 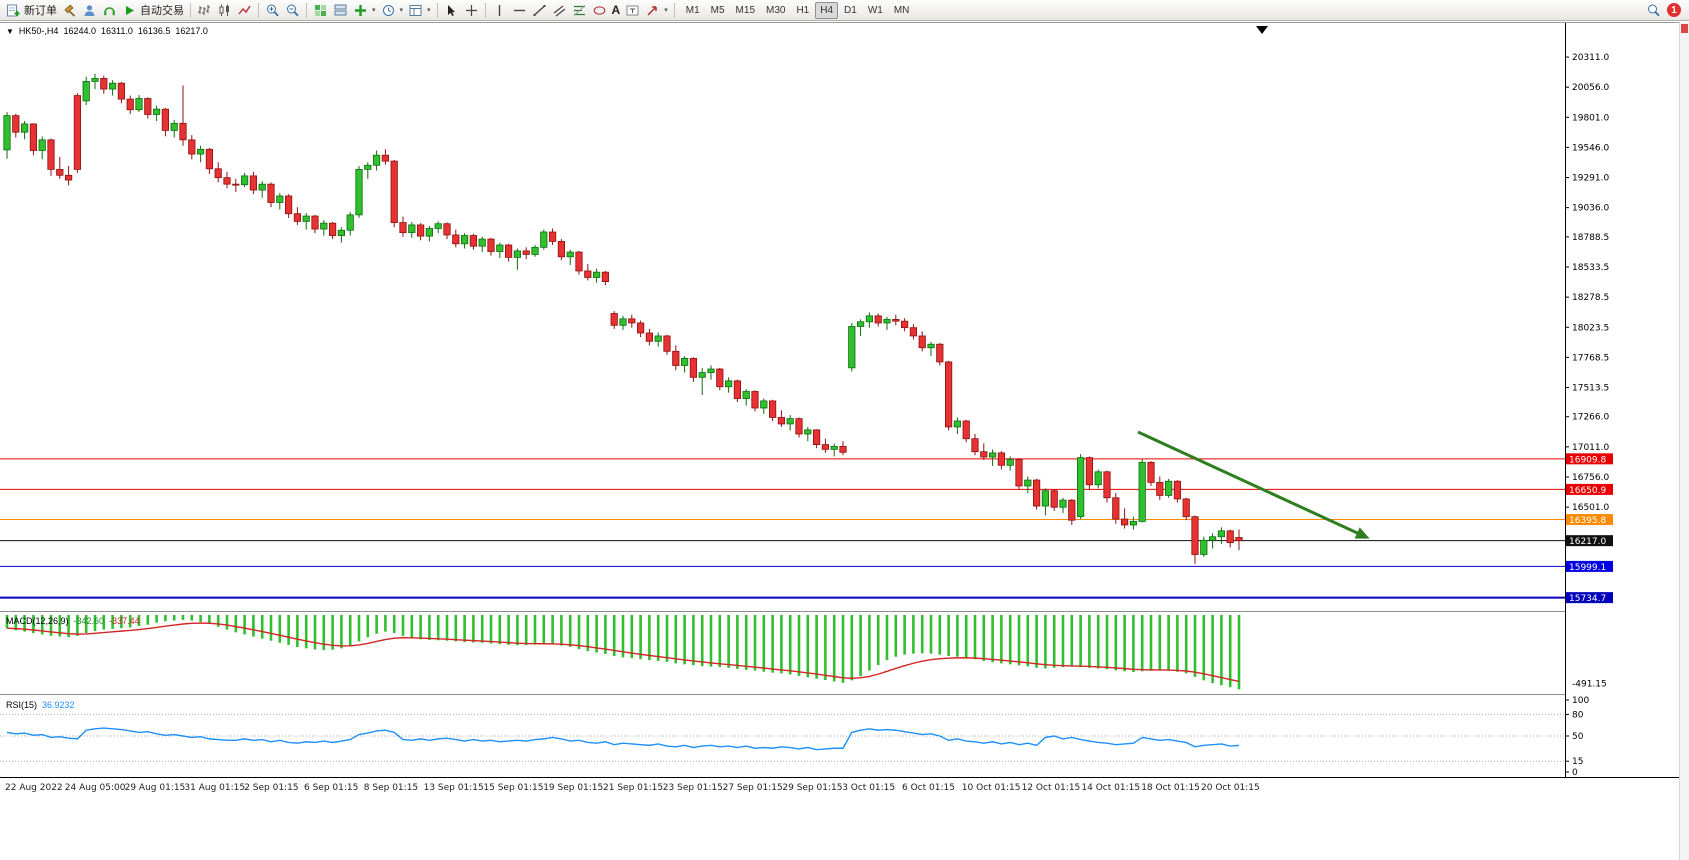 What do you see at coordinates (745, 10) in the screenshot?
I see `timeframe-m15: M15` at bounding box center [745, 10].